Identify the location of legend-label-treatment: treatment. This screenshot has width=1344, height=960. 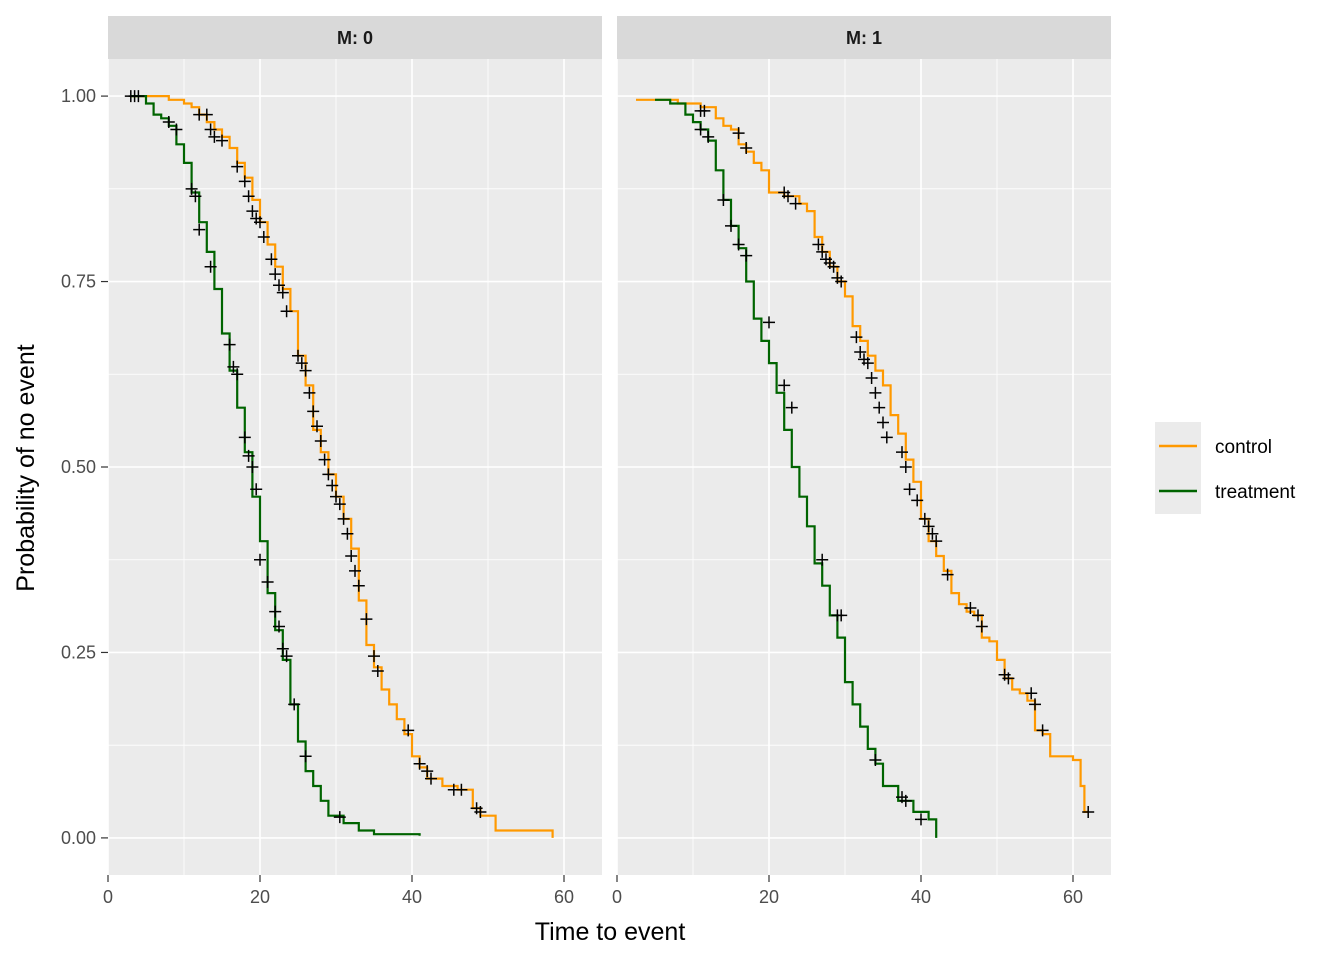
(1255, 492).